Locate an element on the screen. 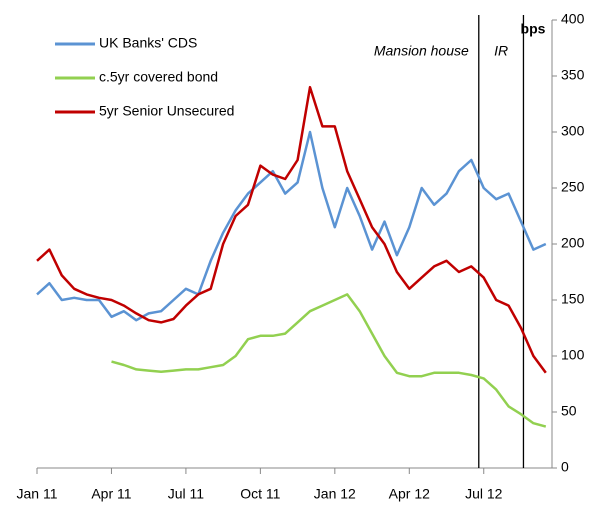 This screenshot has width=607, height=505. annotation: IR is located at coordinates (501, 51).